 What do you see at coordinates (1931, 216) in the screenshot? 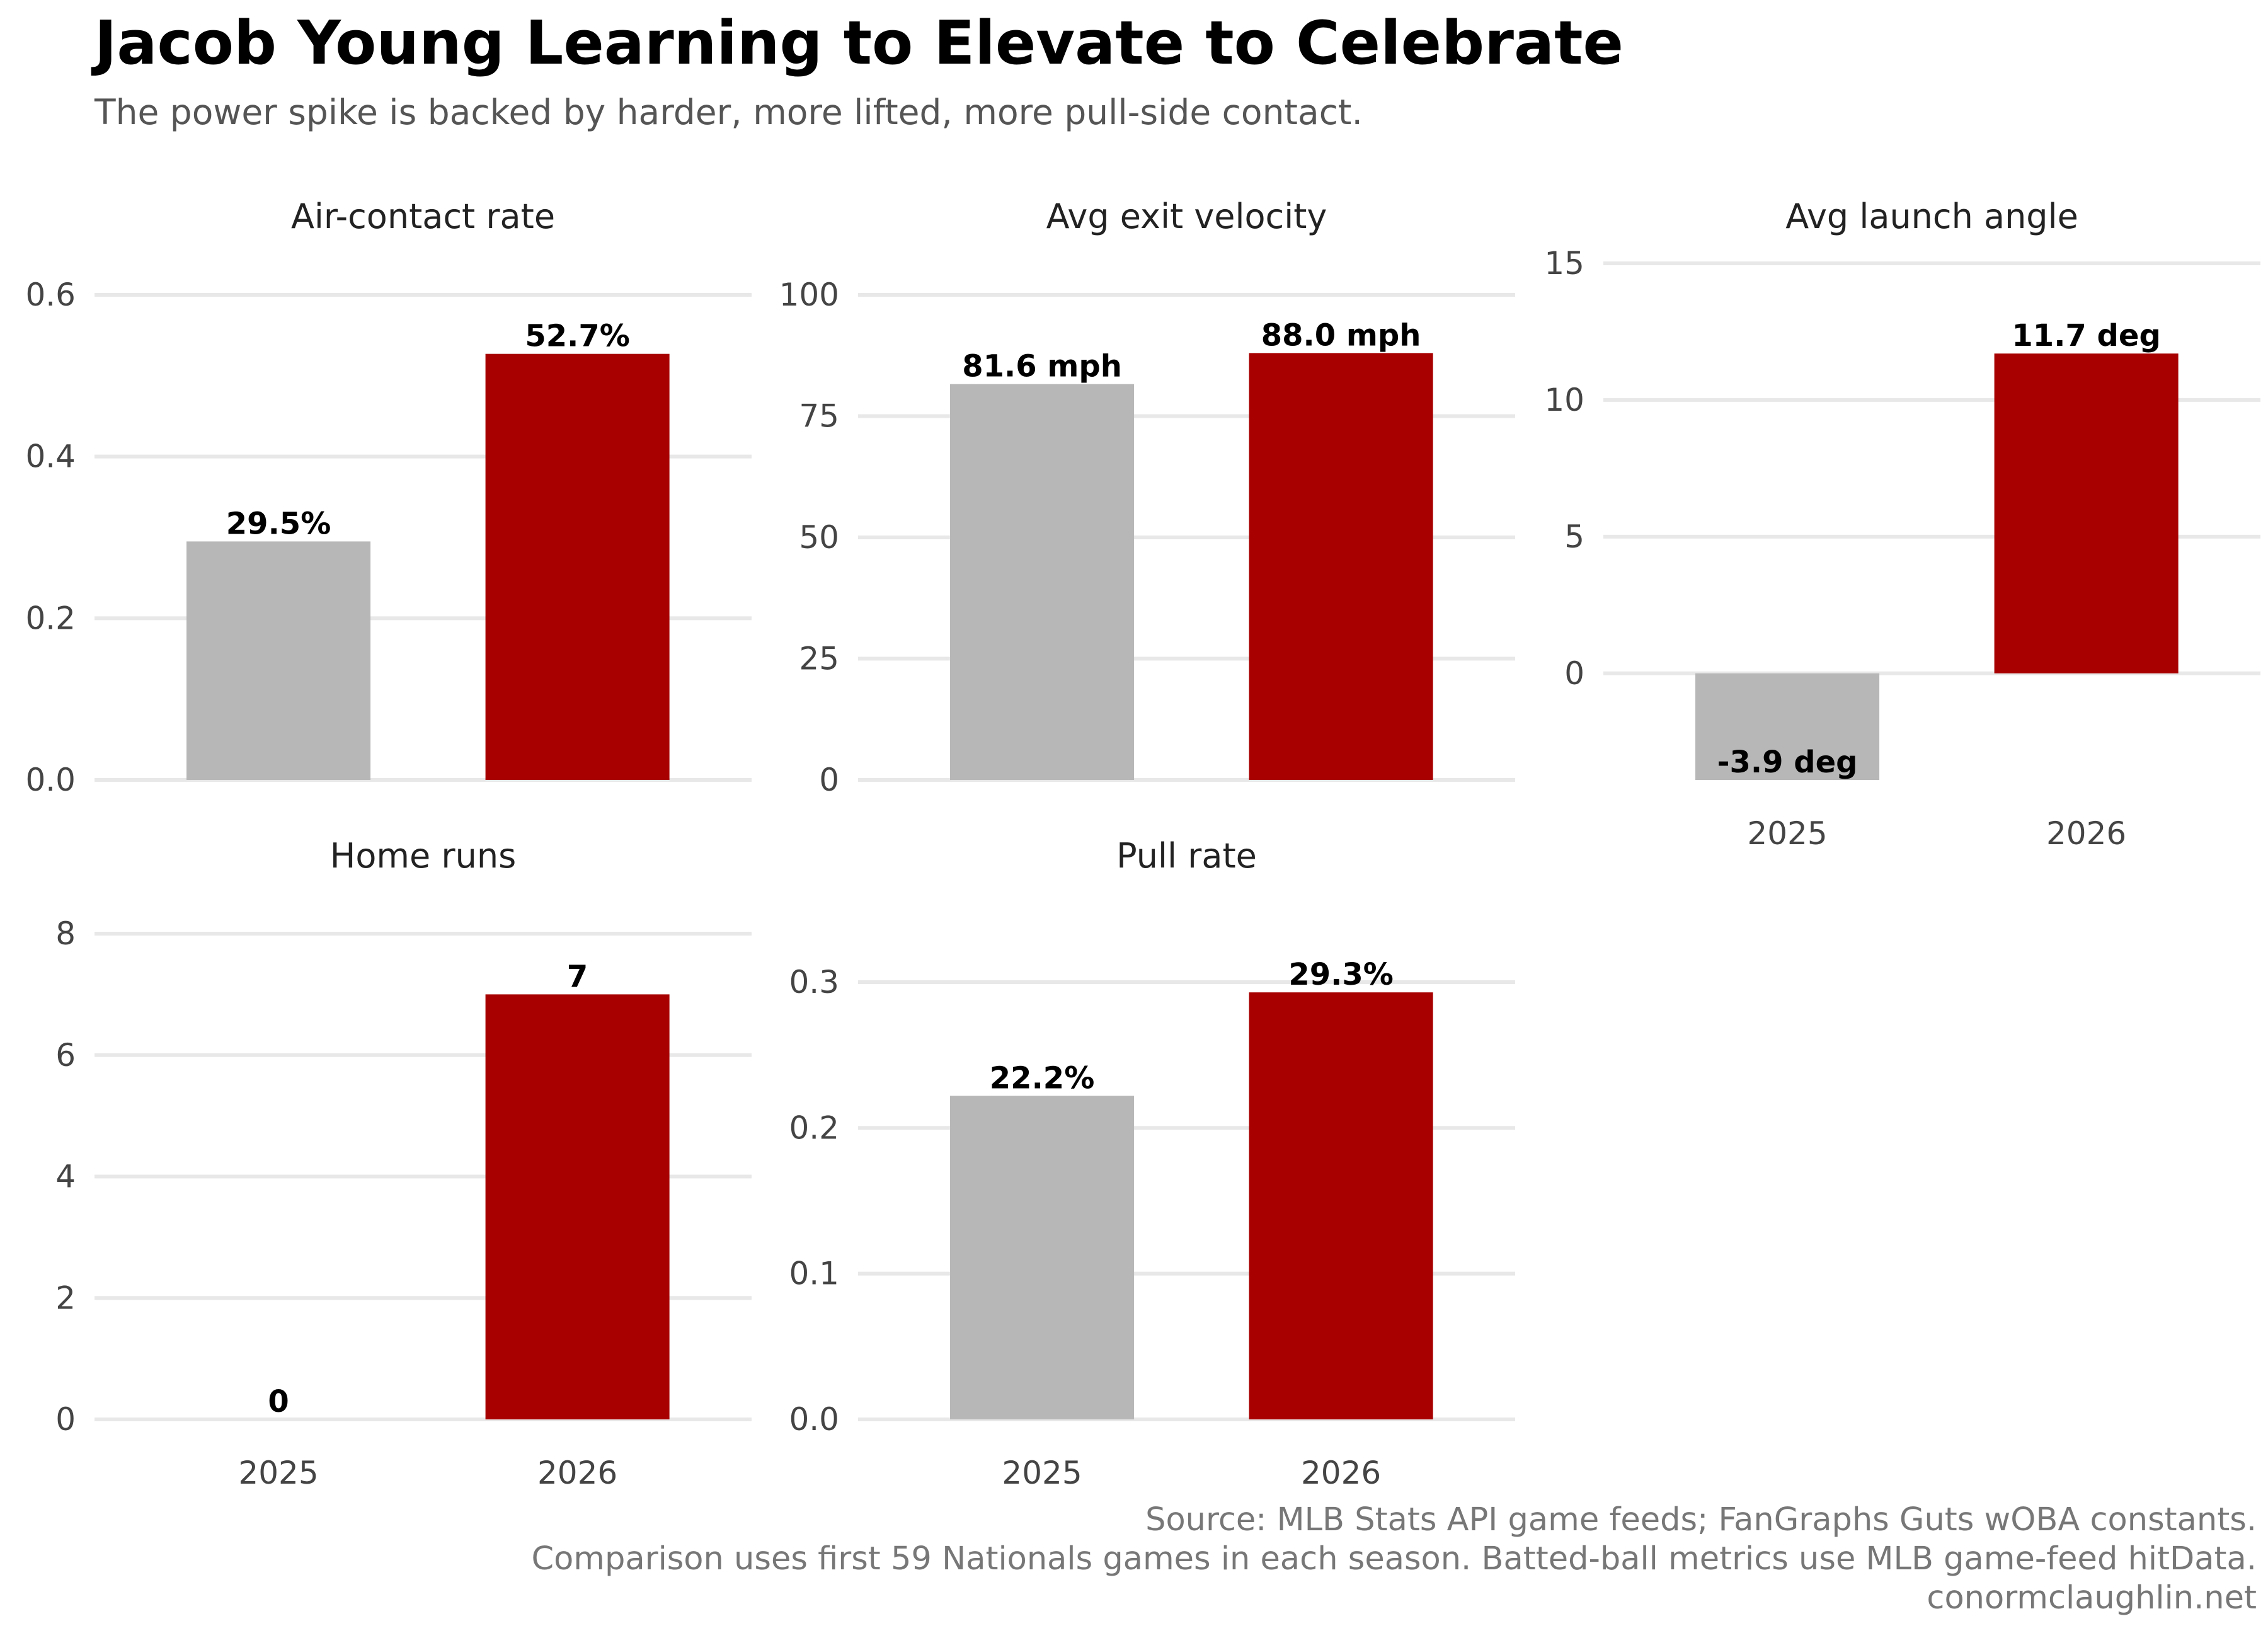
I see `facet-title: Avg launch angle` at bounding box center [1931, 216].